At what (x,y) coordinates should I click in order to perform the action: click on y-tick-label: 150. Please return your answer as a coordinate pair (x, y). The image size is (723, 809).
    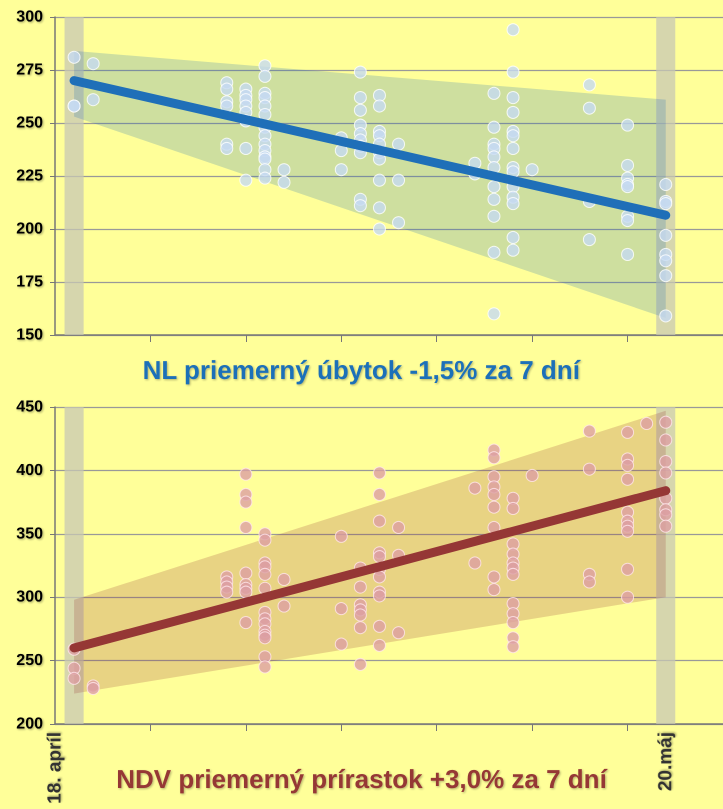
    Looking at the image, I should click on (30, 335).